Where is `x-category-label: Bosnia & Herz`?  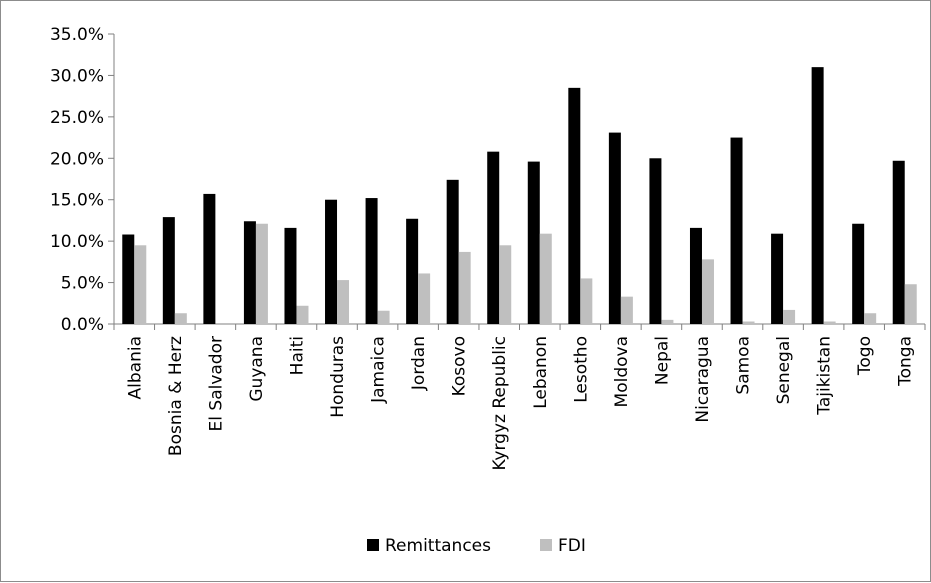
x-category-label: Bosnia & Herz is located at coordinates (176, 396).